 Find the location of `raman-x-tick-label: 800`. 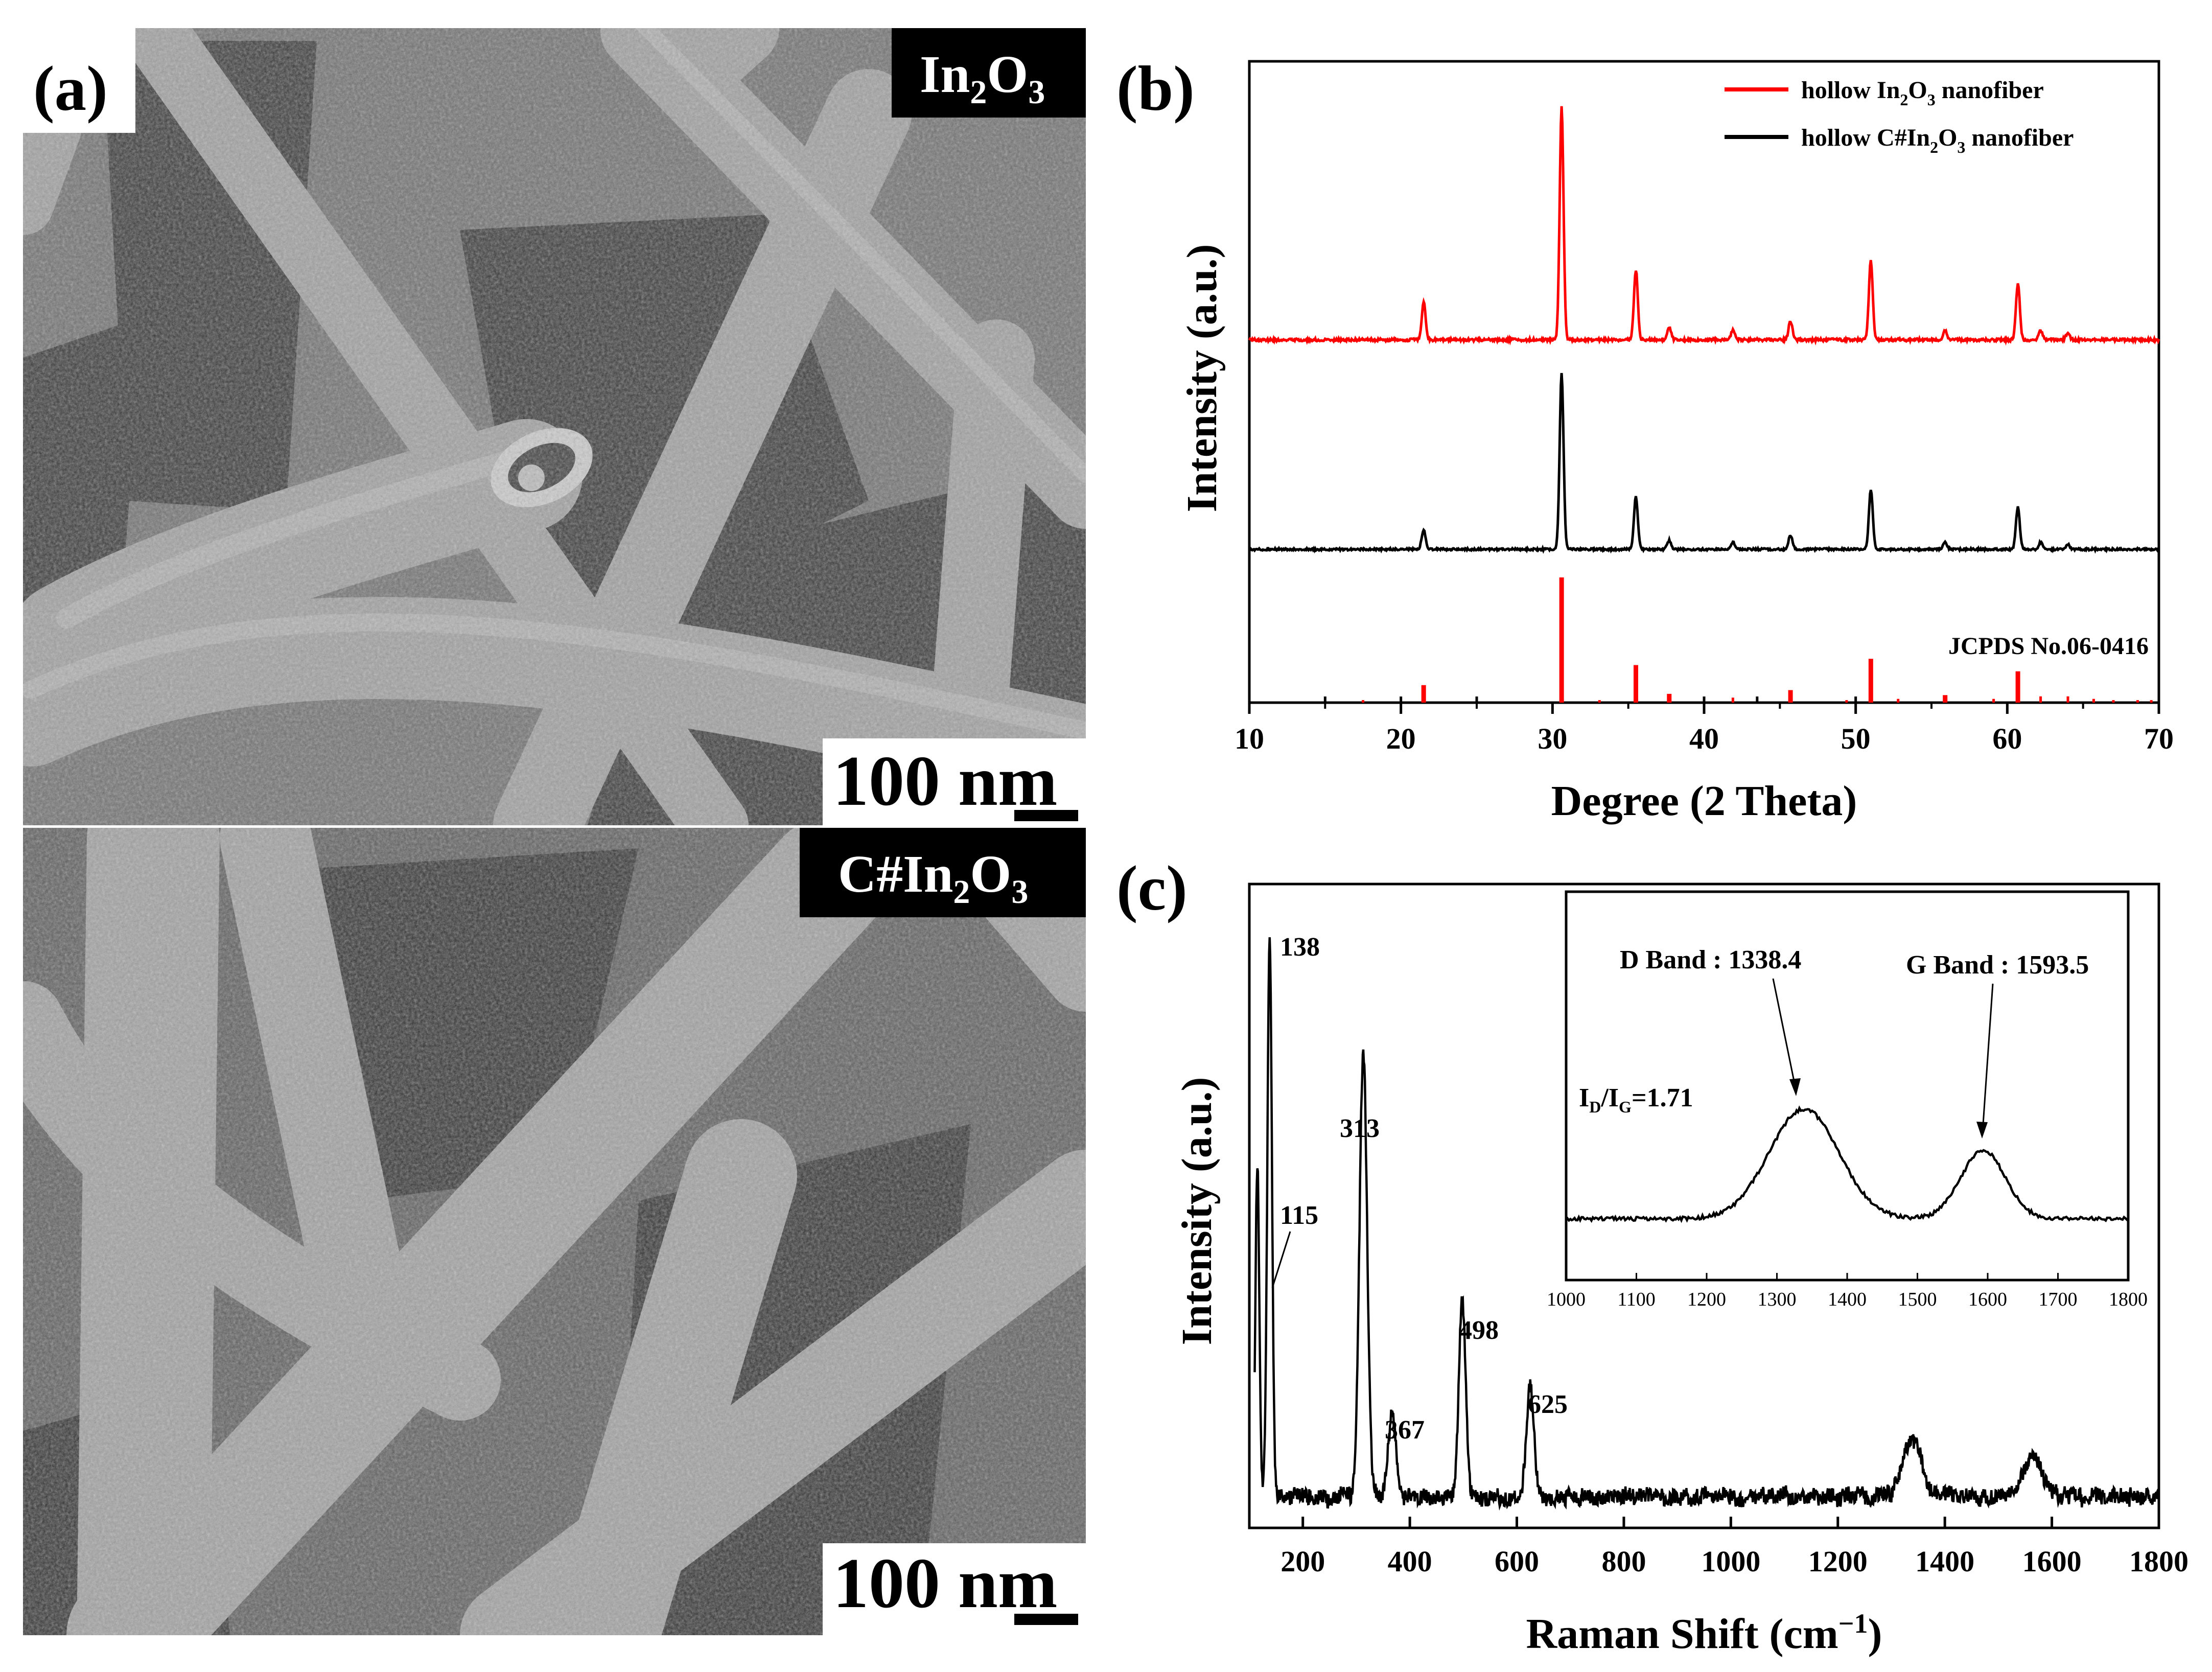

raman-x-tick-label: 800 is located at coordinates (1623, 1561).